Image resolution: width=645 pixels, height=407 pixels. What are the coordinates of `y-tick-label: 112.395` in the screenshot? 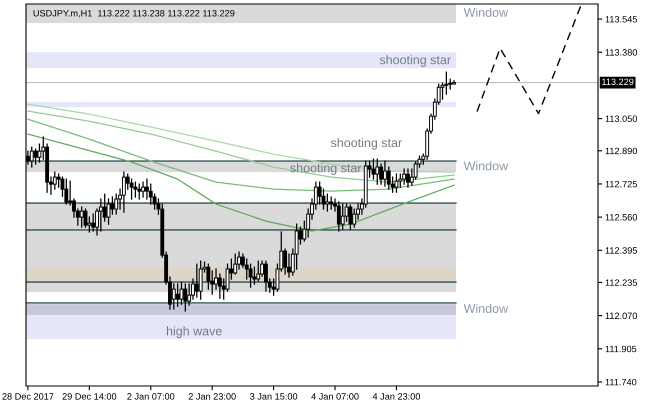 It's located at (622, 250).